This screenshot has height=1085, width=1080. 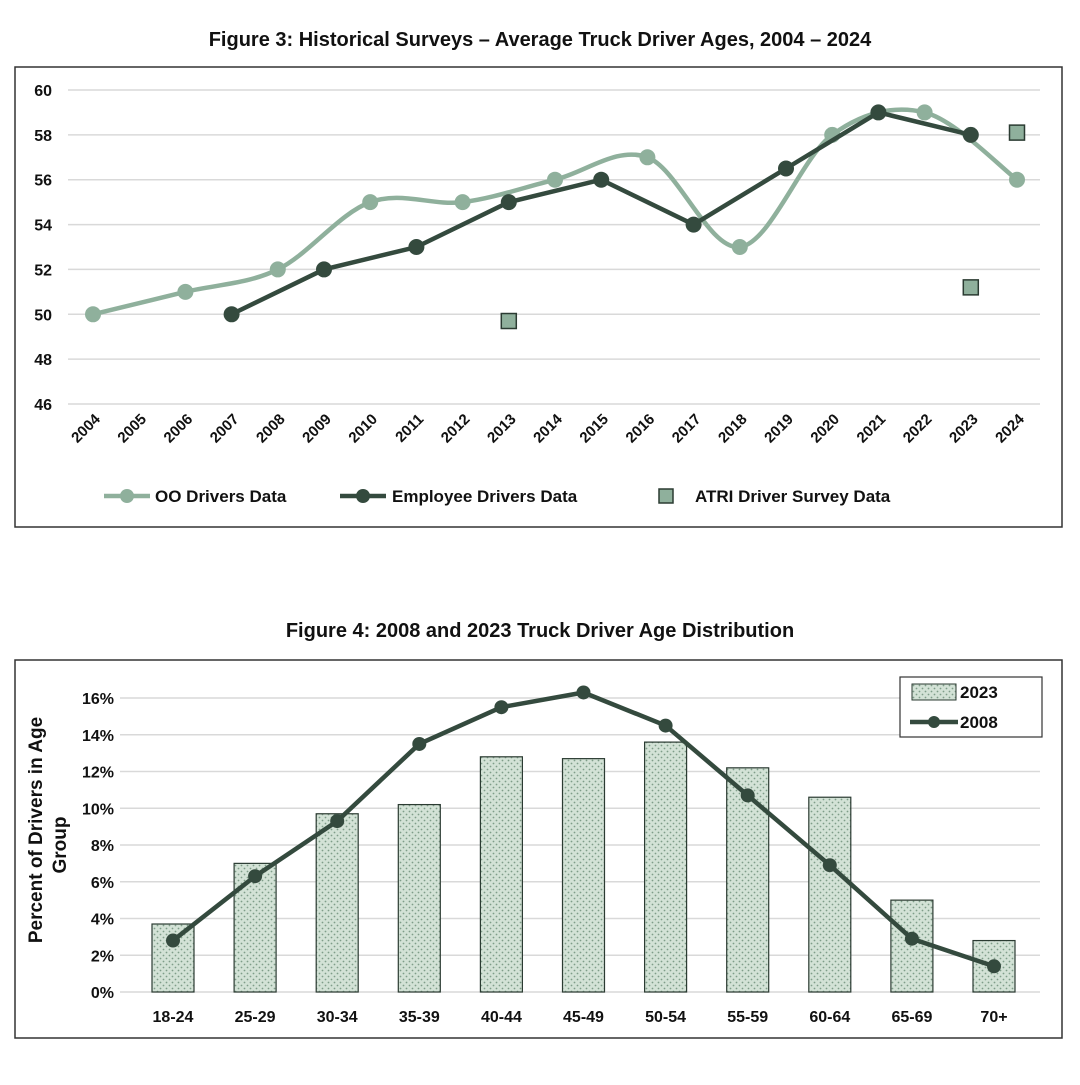 What do you see at coordinates (829, 1017) in the screenshot?
I see `x-tick-label: 60-64` at bounding box center [829, 1017].